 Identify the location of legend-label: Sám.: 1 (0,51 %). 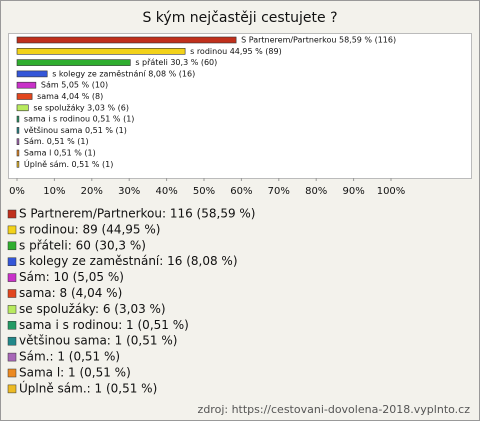
(69, 357).